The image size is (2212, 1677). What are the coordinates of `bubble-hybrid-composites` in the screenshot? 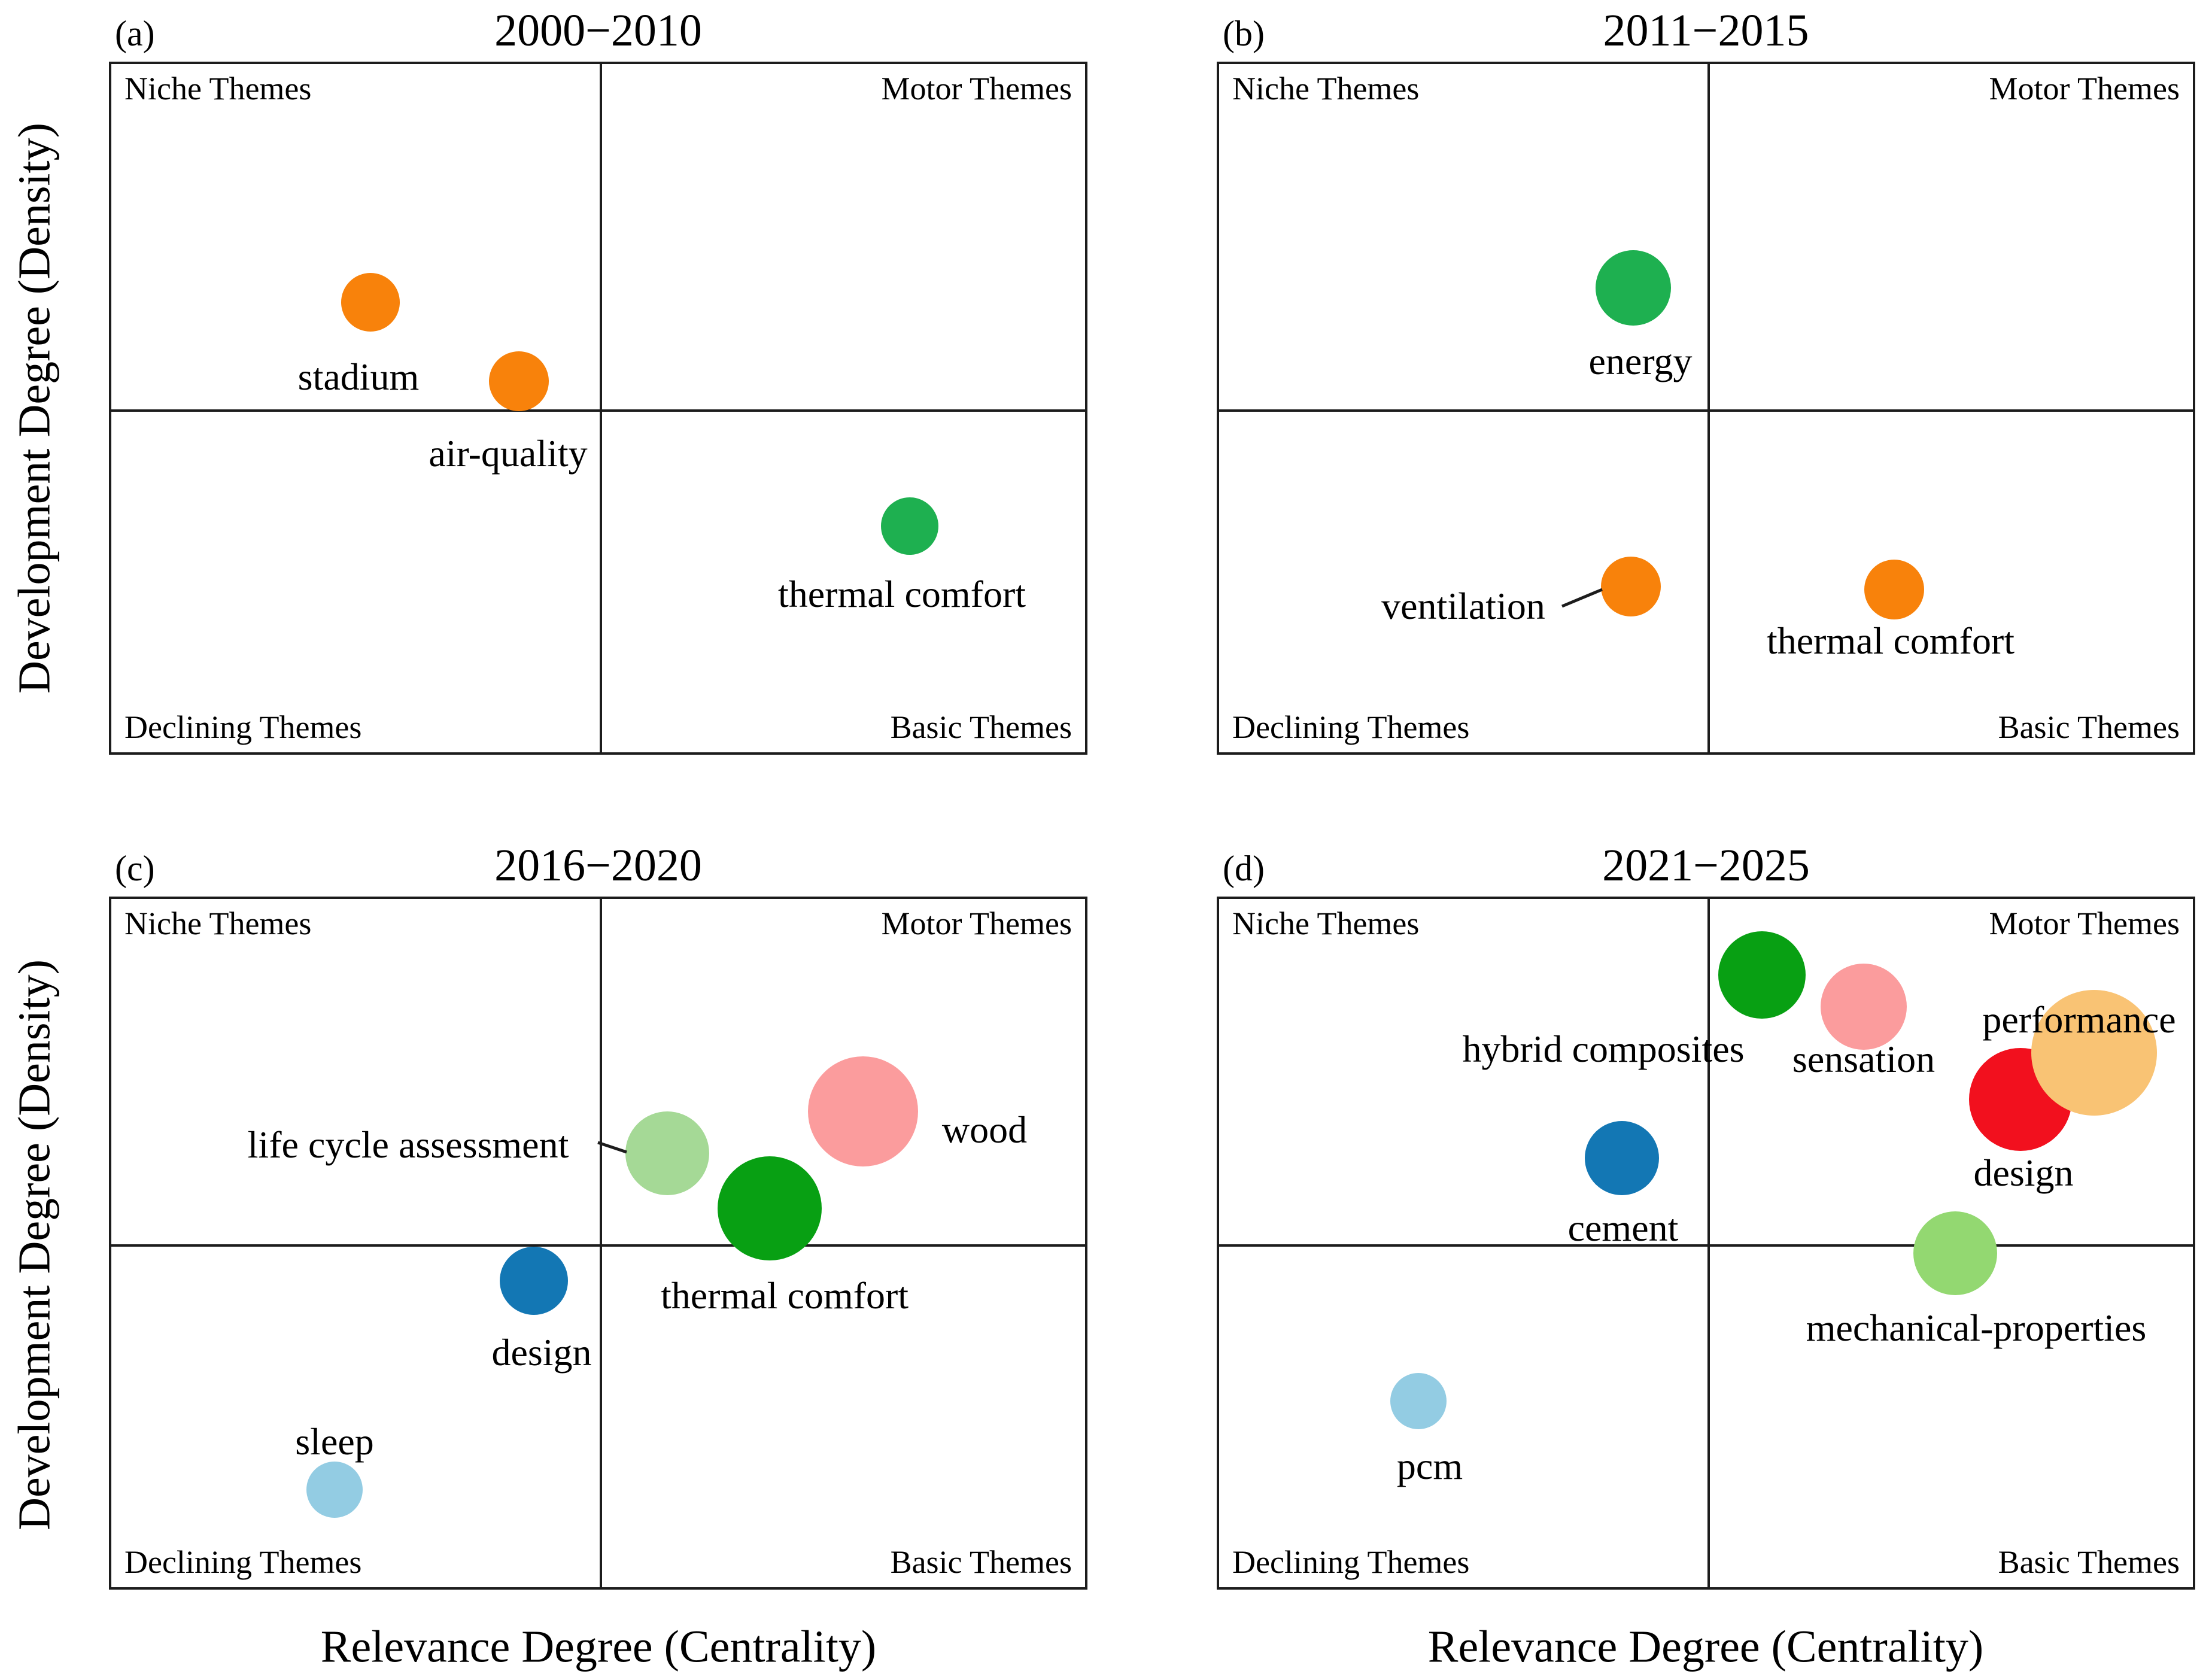 It's located at (1762, 975).